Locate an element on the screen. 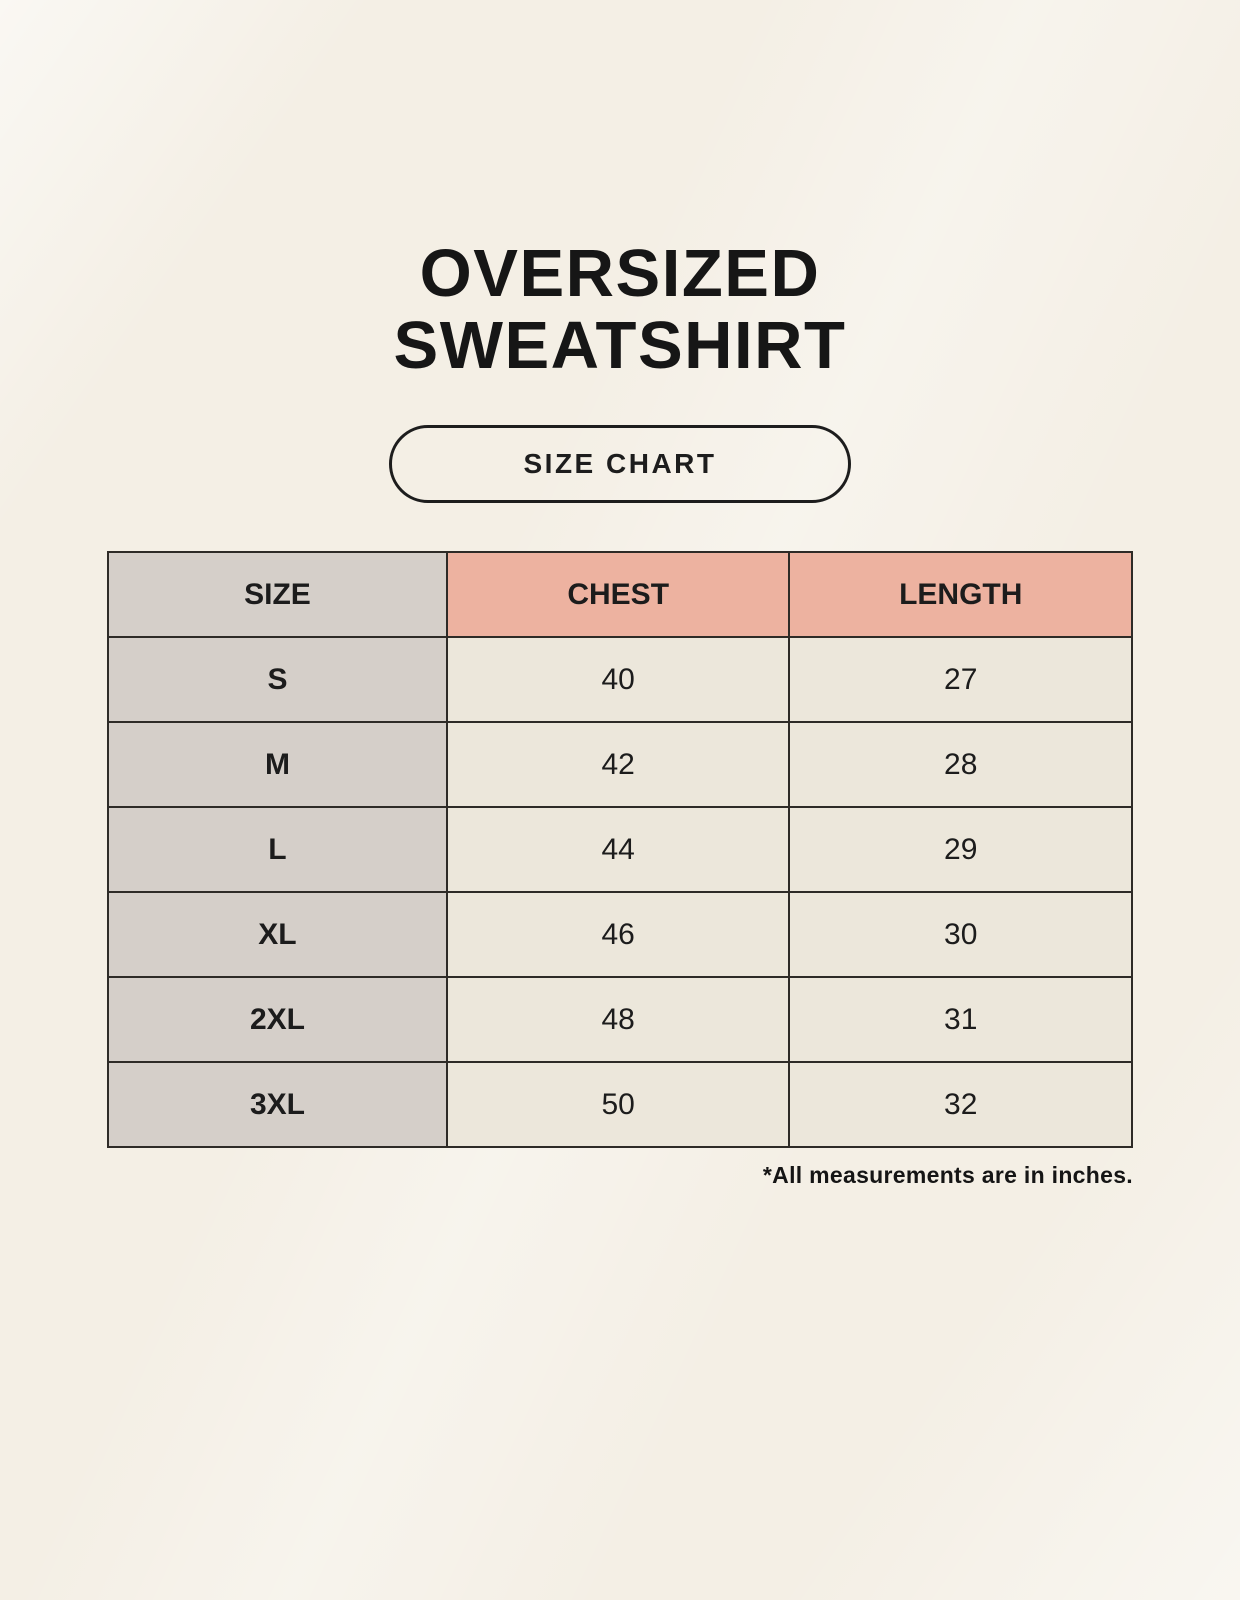  size-cell: S is located at coordinates (277, 680).